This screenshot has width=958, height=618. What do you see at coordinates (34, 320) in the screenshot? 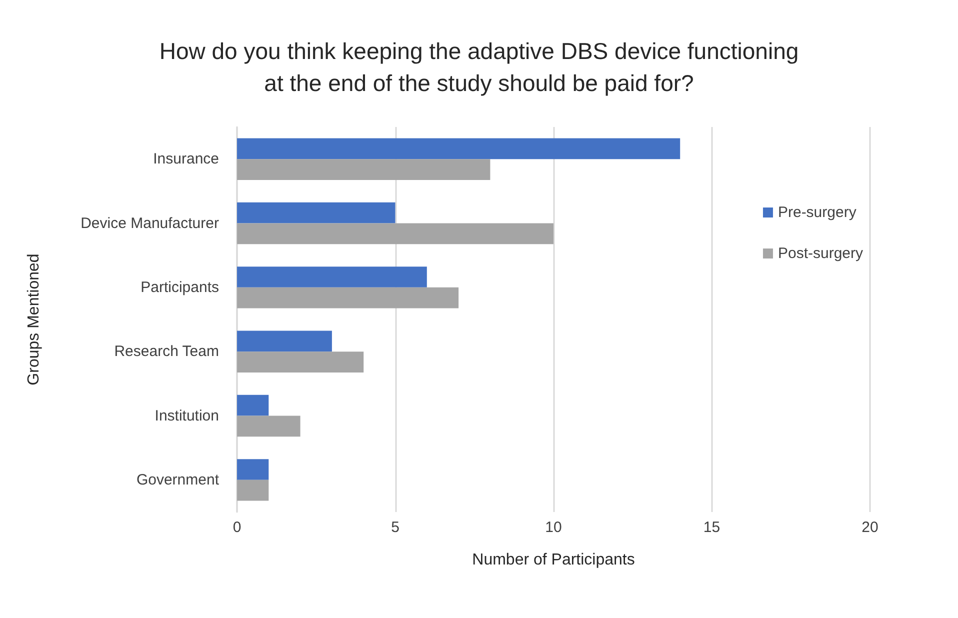
I see `y-axis-title: Groups Mentioned` at bounding box center [34, 320].